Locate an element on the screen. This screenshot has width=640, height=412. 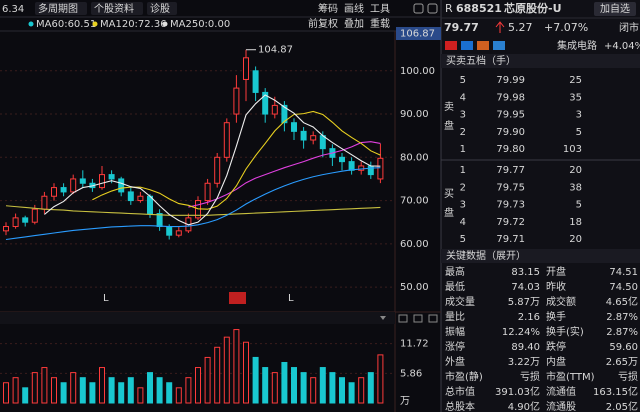
stock-code: 688521 is located at coordinates (479, 8).